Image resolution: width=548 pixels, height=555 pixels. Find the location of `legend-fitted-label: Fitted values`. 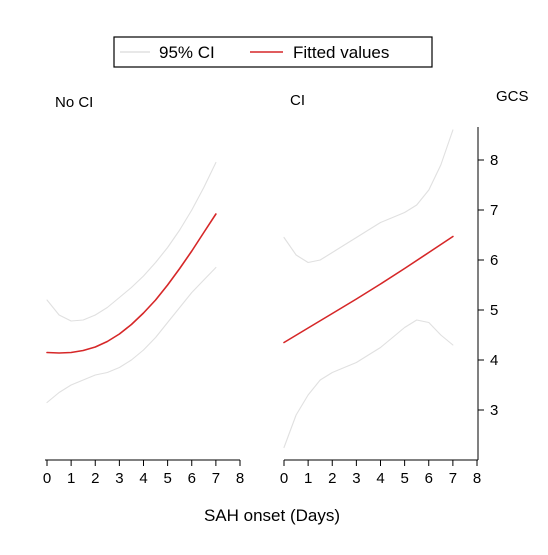

legend-fitted-label: Fitted values is located at coordinates (341, 52).